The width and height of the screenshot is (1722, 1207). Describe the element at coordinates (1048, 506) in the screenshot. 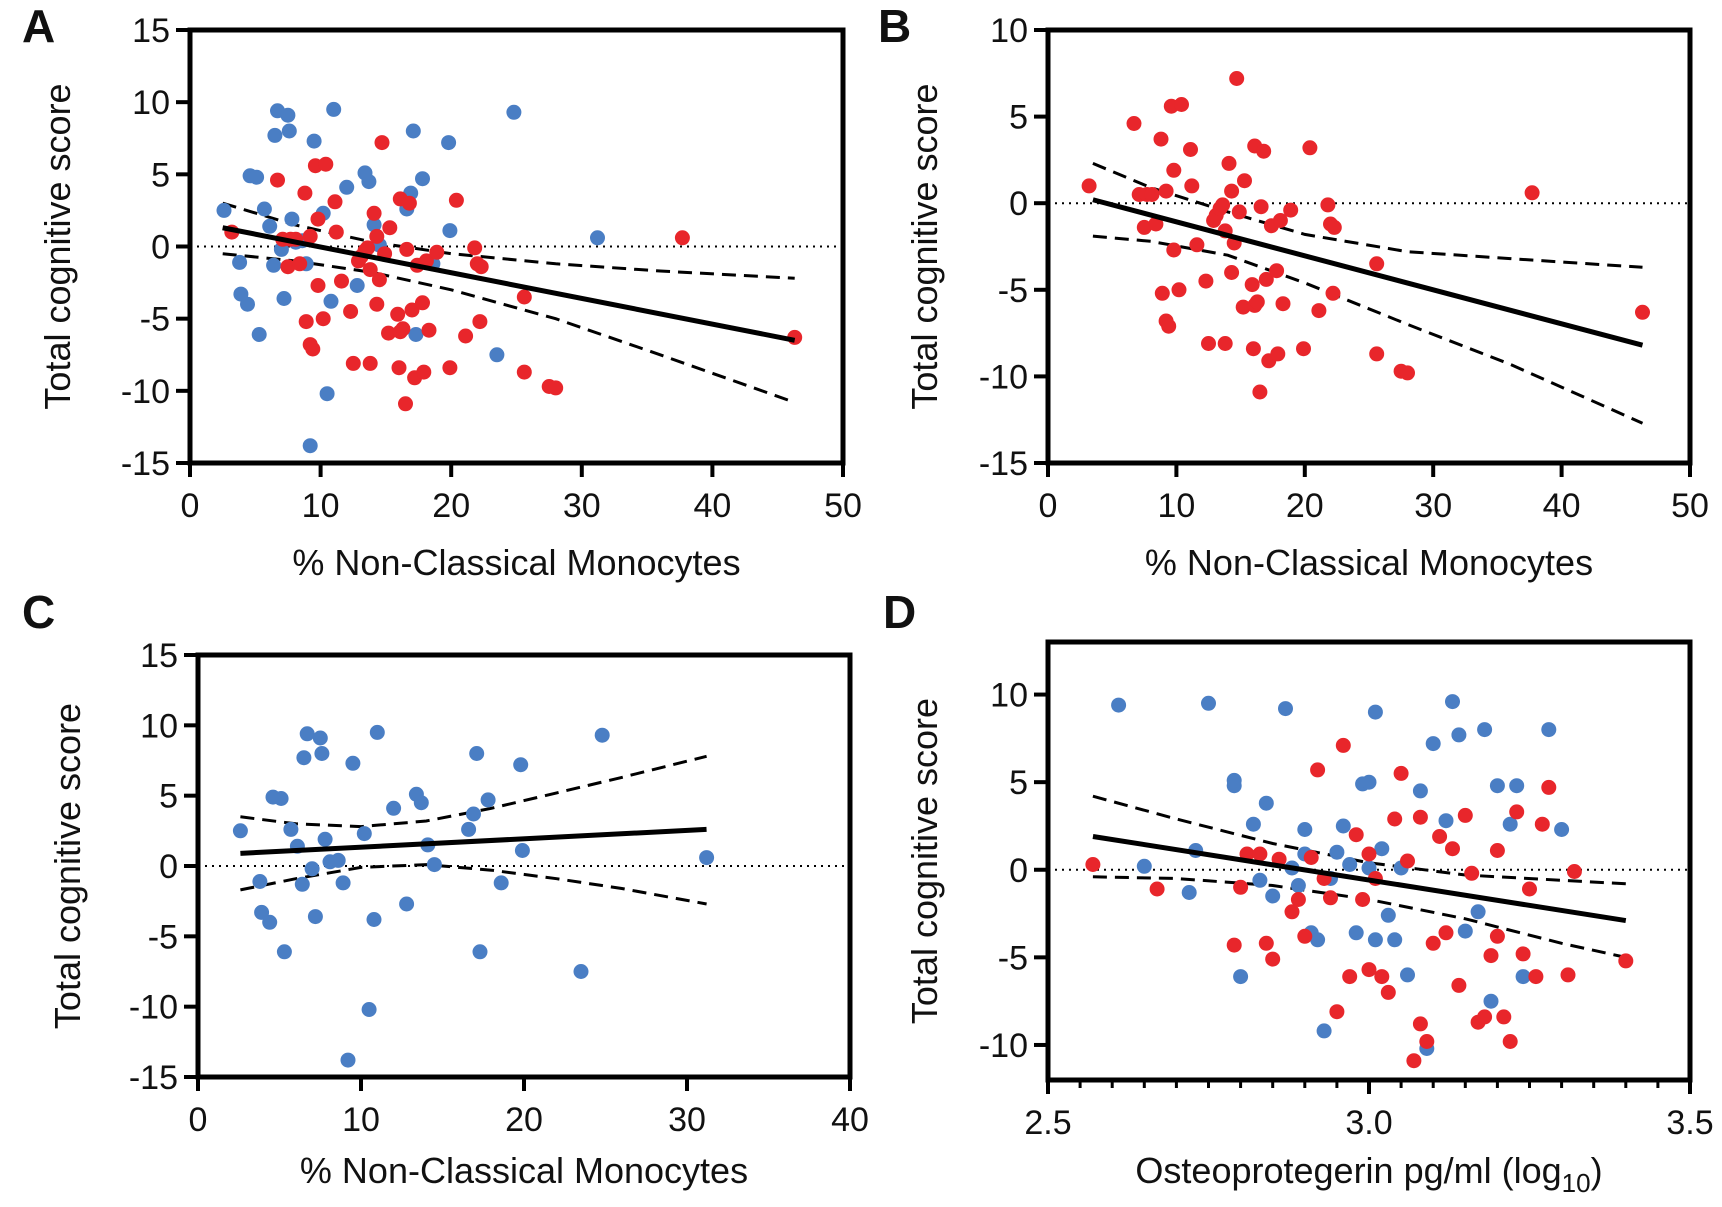

I see `x-tick-label: 0` at that location.